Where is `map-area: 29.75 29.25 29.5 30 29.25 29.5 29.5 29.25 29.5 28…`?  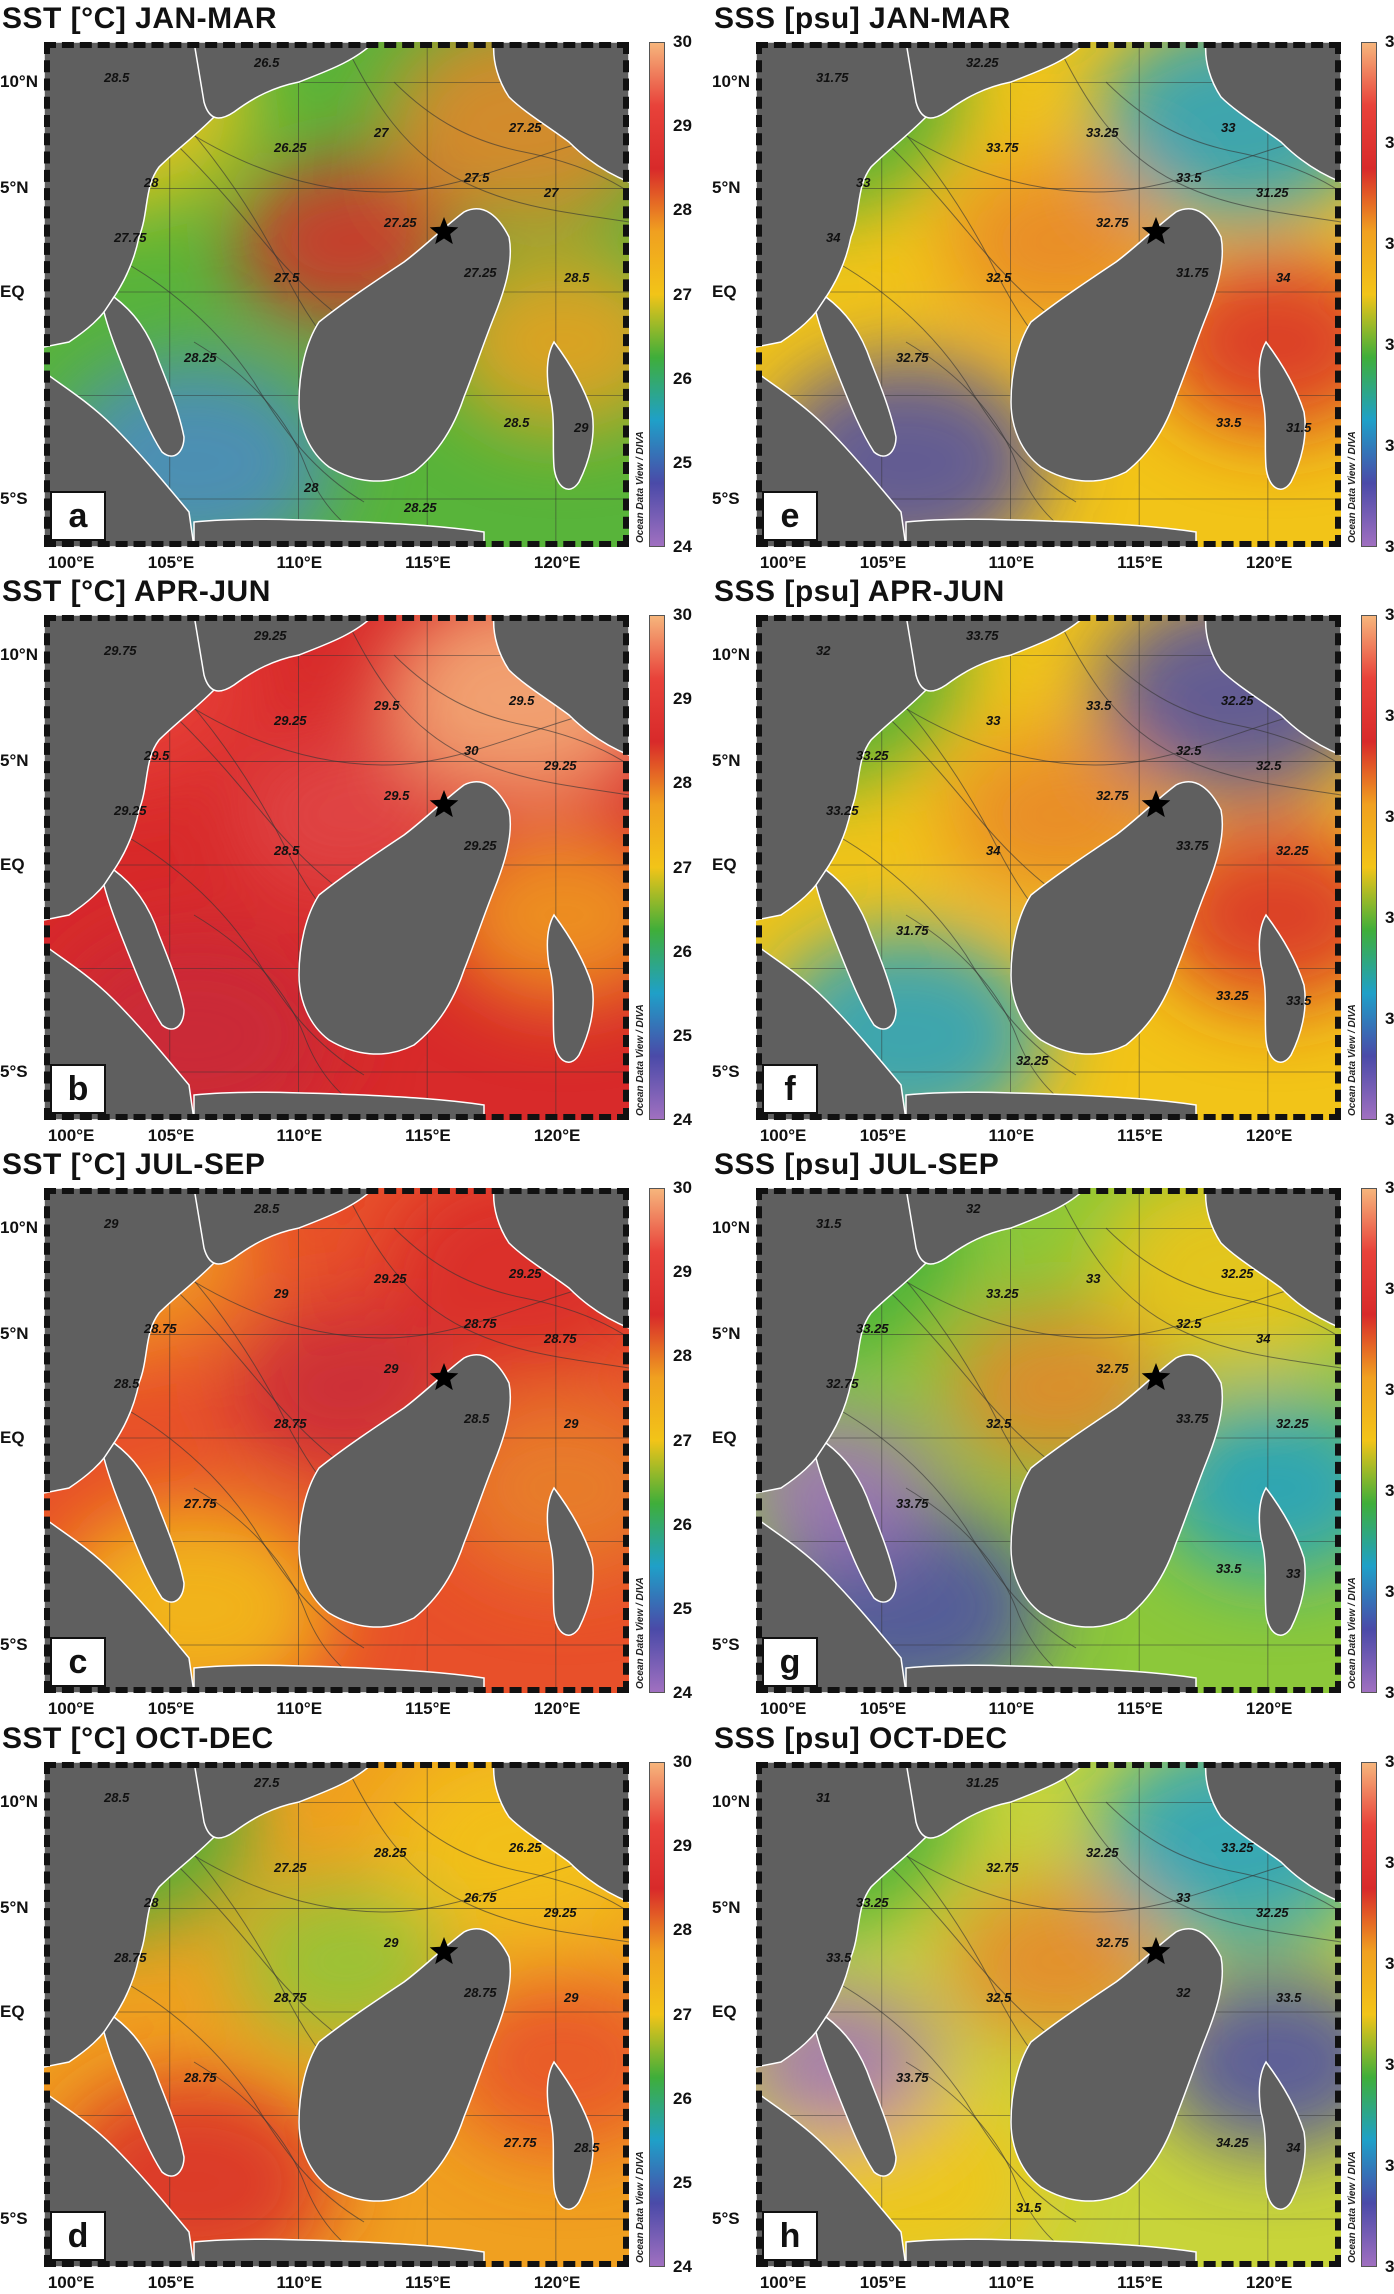 map-area: 29.75 29.25 29.5 30 29.25 29.5 29.5 29.25 29.5 28… is located at coordinates (336, 867).